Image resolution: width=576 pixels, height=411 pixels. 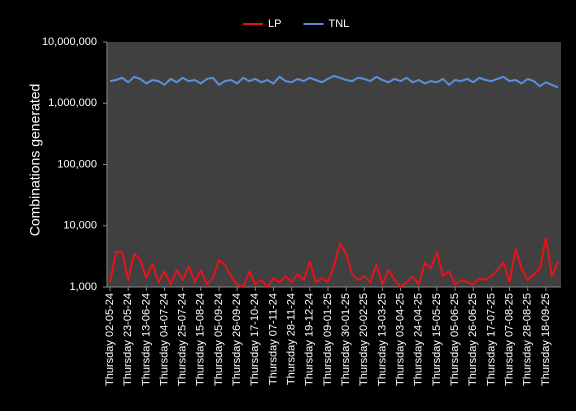 What do you see at coordinates (364, 339) in the screenshot?
I see `x-tick-label: Thursday 20-02-25` at bounding box center [364, 339].